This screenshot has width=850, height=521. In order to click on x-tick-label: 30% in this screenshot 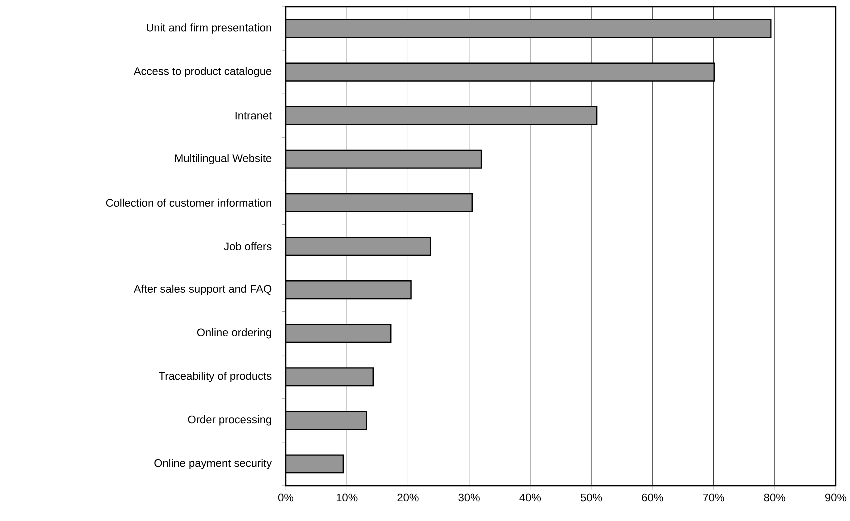, I will do `click(469, 498)`.